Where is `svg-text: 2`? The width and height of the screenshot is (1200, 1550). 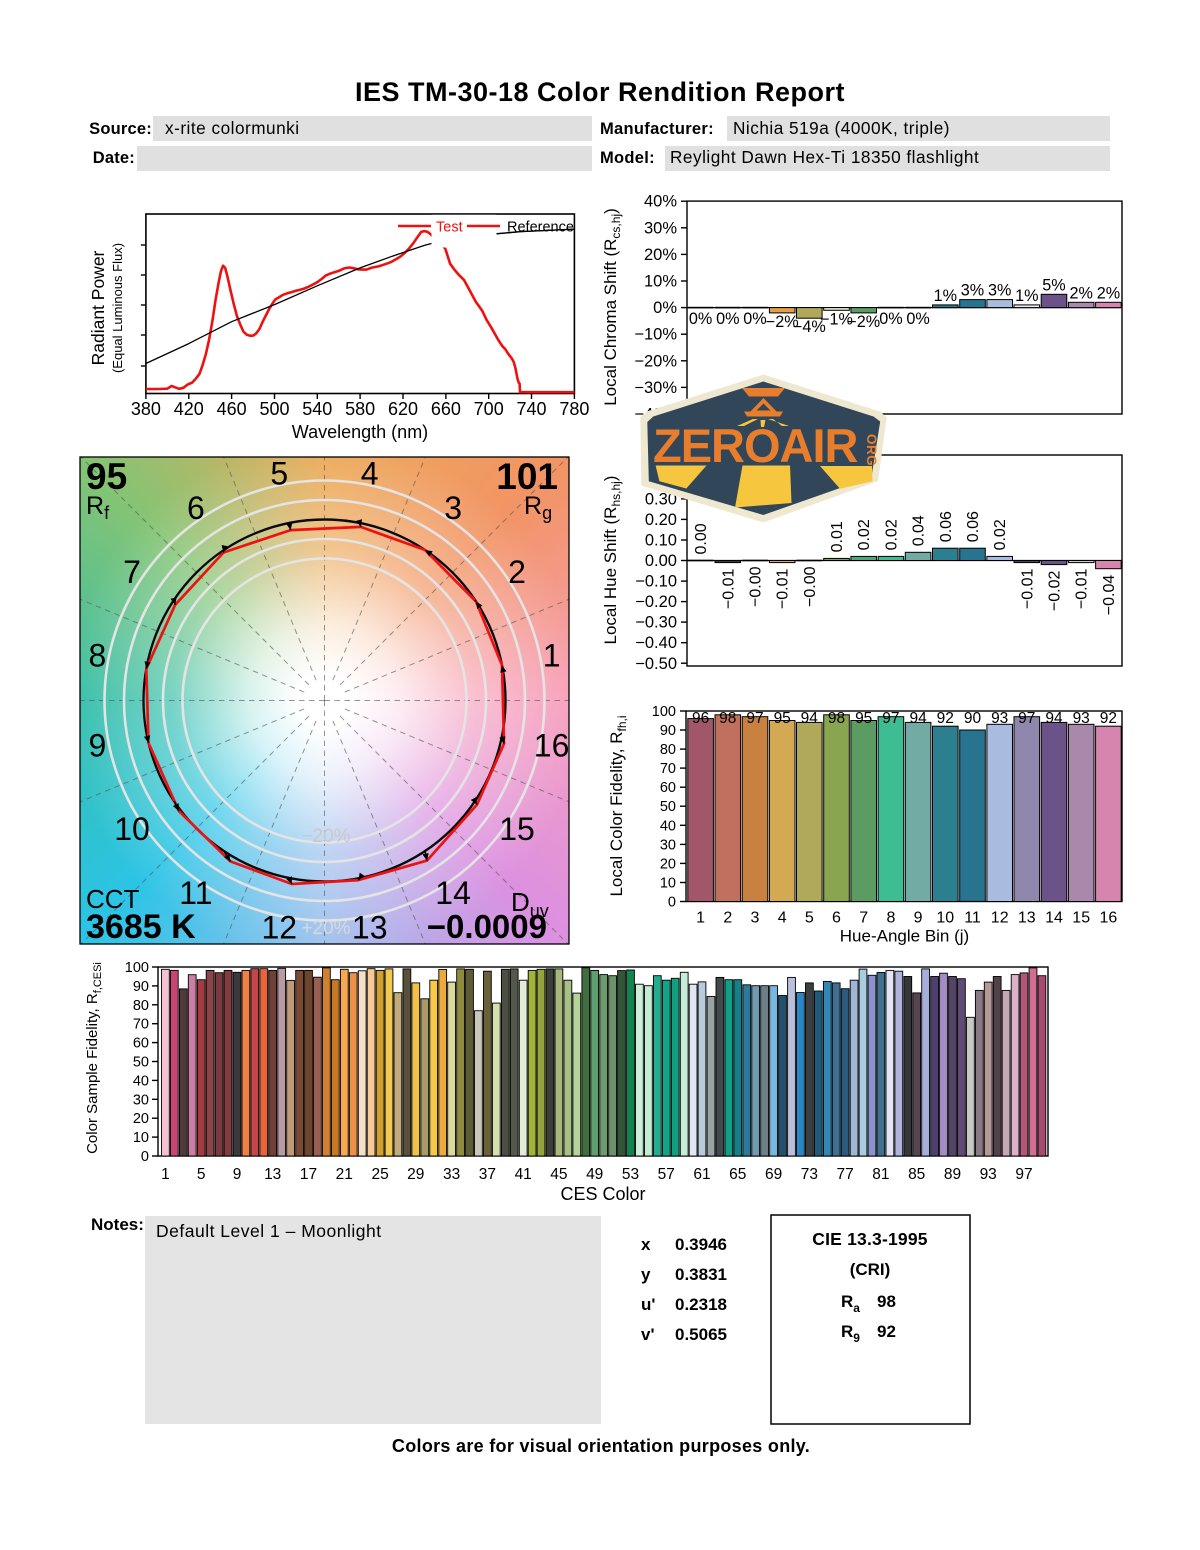 svg-text: 2 is located at coordinates (517, 572).